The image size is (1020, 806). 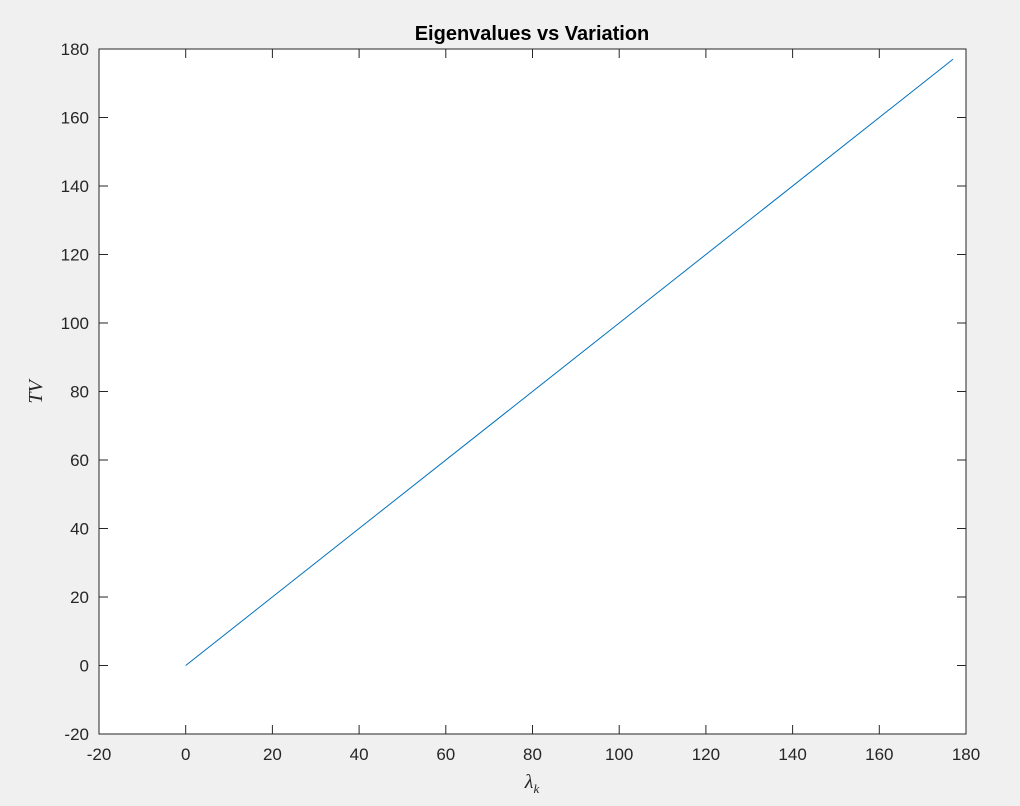 I want to click on x-tick-label: 40, so click(x=359, y=754).